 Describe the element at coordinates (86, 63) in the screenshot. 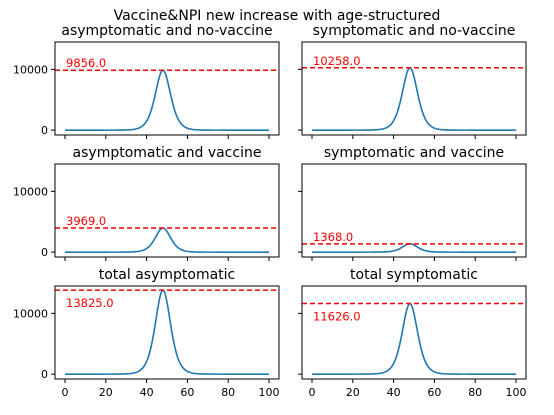

I see `peak-value-label: 9856.0` at that location.